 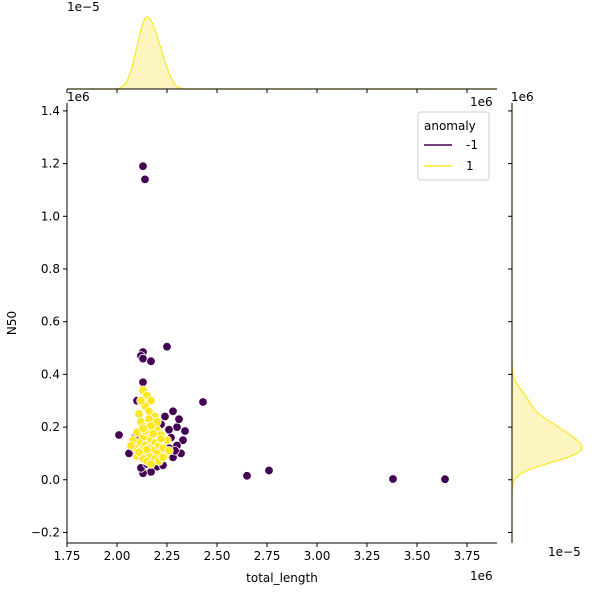 I want to click on x-tick-label: 3.00, so click(x=317, y=556).